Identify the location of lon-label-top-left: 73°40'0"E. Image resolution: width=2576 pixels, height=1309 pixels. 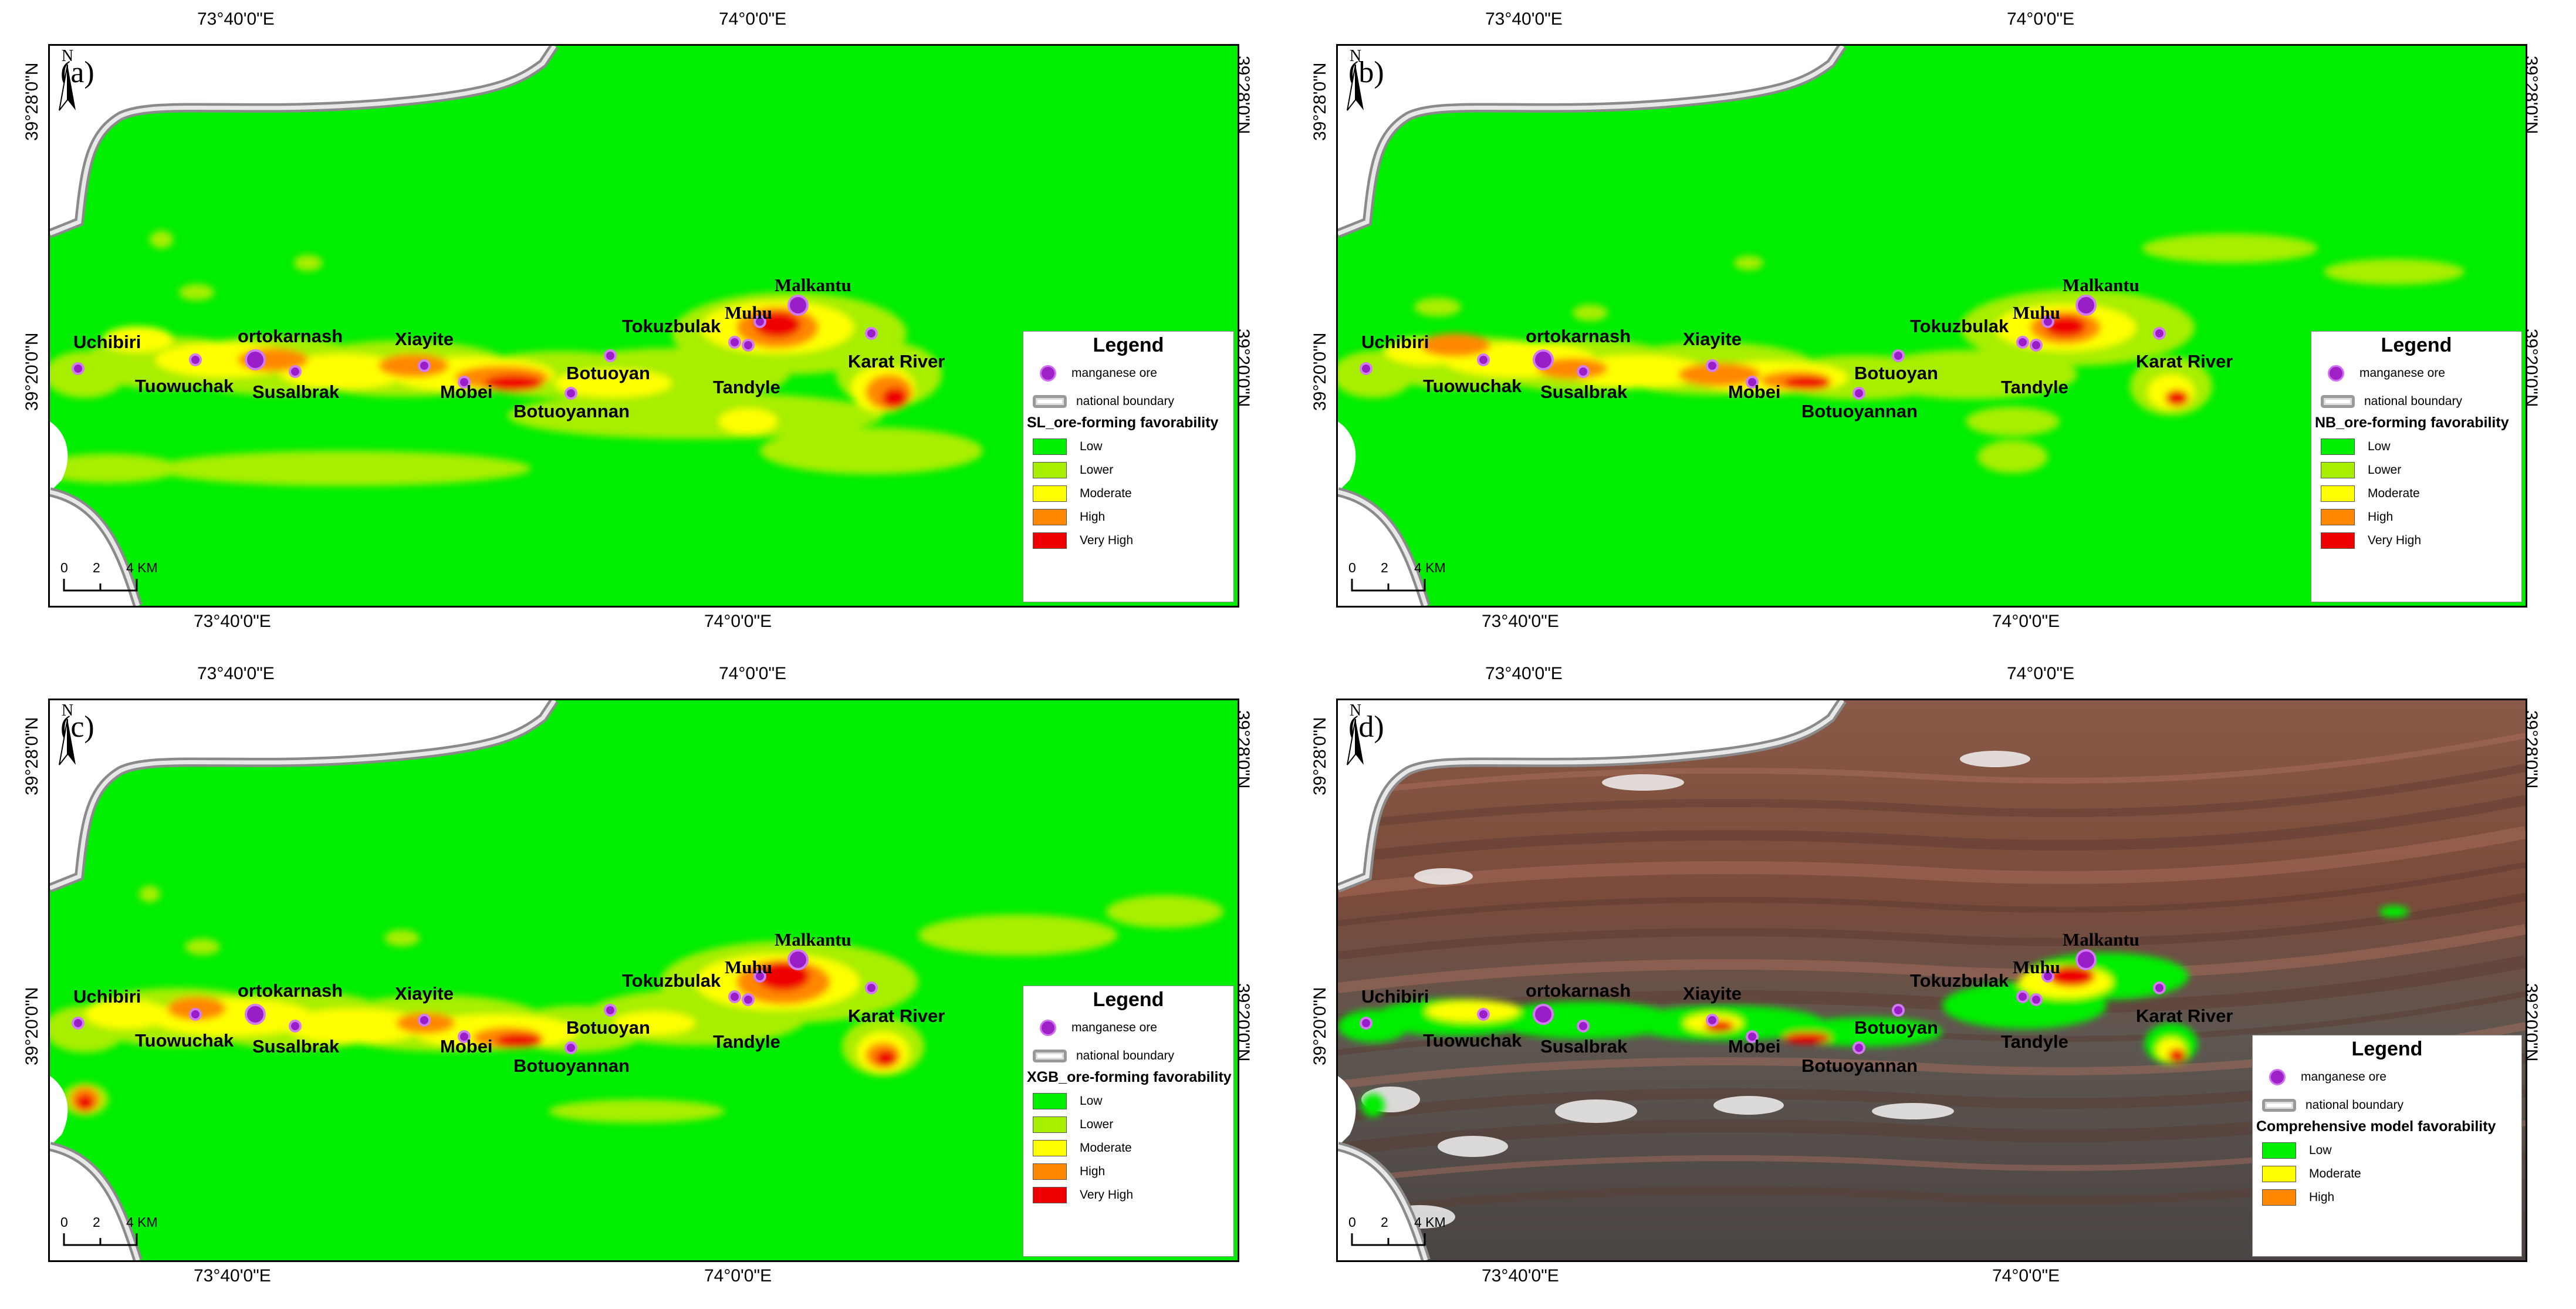
(1524, 19).